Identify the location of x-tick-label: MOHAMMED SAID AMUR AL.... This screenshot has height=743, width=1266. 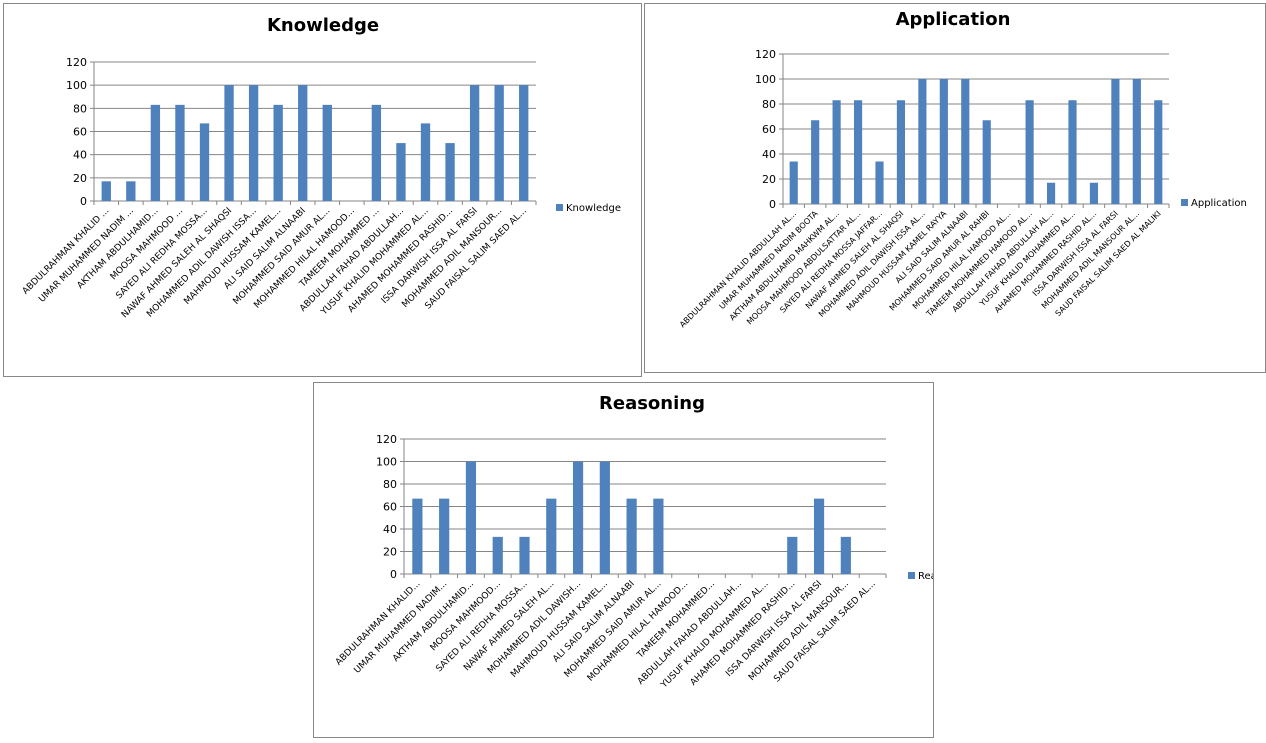
(613, 629).